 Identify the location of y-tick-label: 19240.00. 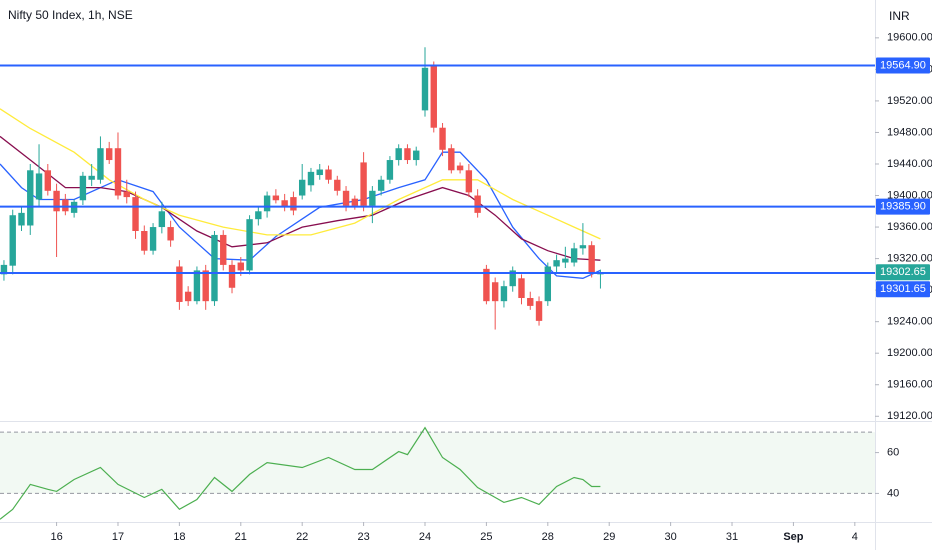
(909, 322).